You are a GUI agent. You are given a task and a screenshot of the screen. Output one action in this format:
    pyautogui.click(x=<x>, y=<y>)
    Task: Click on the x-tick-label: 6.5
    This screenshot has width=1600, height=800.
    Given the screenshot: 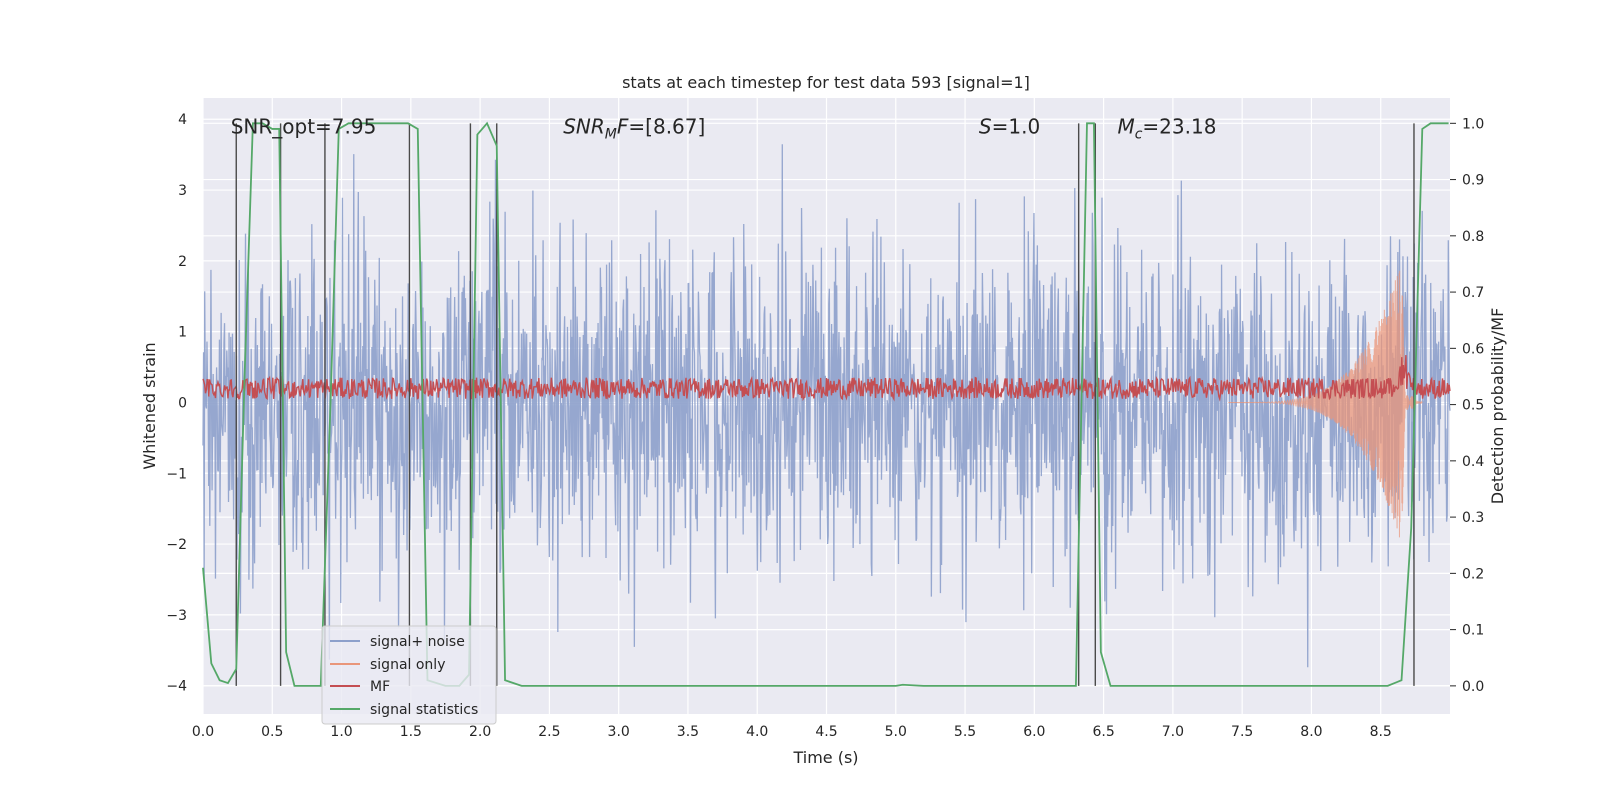 What is the action you would take?
    pyautogui.click(x=1103, y=732)
    